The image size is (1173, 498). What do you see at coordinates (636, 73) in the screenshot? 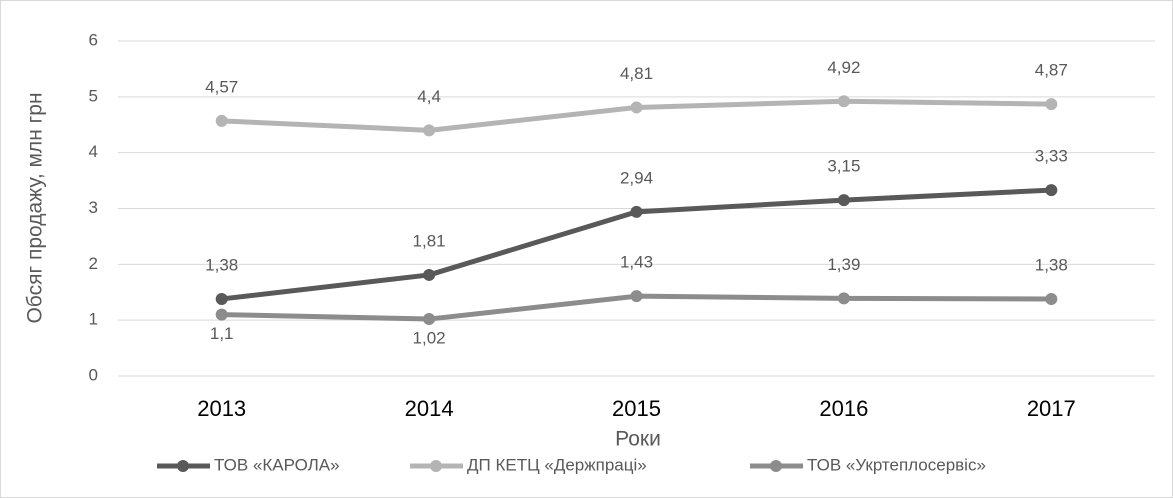
I see `data-label: 4,81` at bounding box center [636, 73].